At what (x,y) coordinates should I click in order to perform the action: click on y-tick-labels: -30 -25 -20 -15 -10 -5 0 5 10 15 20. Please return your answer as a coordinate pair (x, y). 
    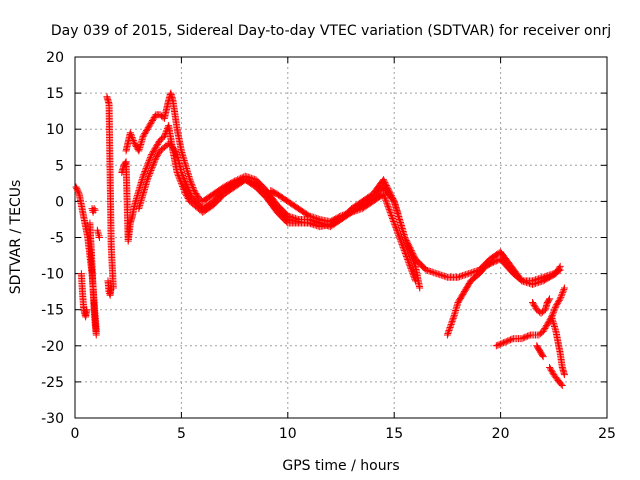
    Looking at the image, I should click on (52, 238).